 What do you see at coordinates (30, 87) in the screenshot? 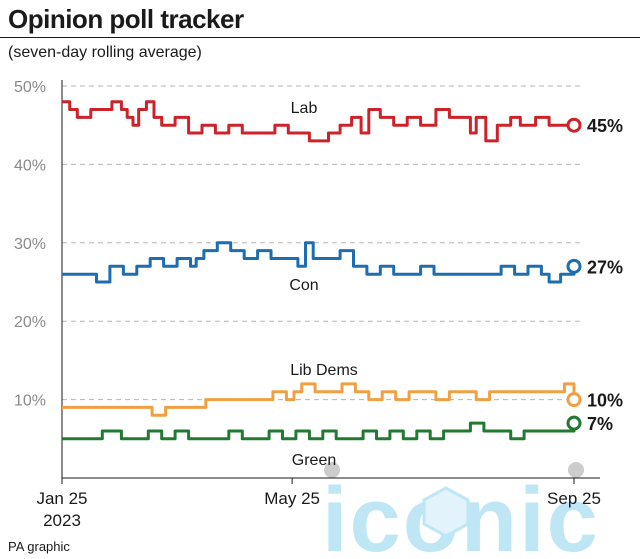
I see `y-tick-label: 50%` at bounding box center [30, 87].